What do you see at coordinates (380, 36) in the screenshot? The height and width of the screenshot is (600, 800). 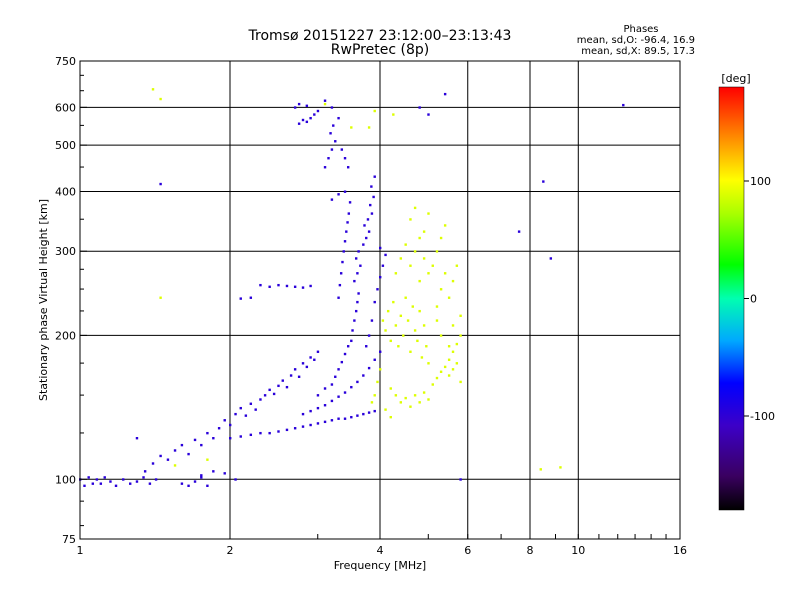 I see `chart-title: Tromsø 20151227 23:12:00–23:13:43` at bounding box center [380, 36].